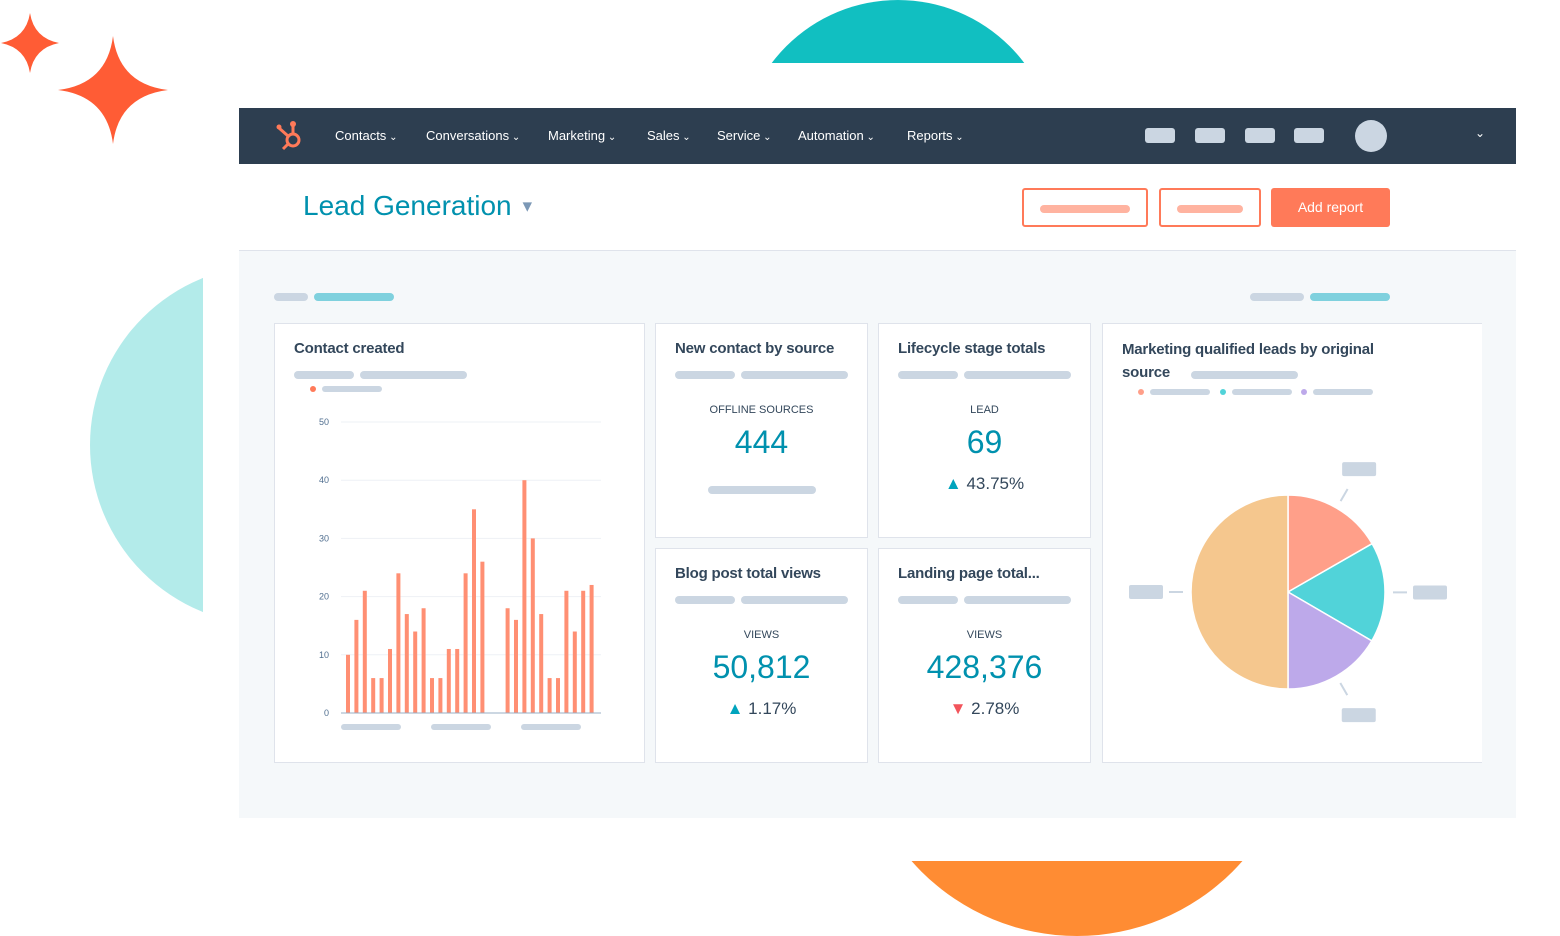 The height and width of the screenshot is (936, 1560). What do you see at coordinates (761, 442) in the screenshot?
I see `metric-value: 444` at bounding box center [761, 442].